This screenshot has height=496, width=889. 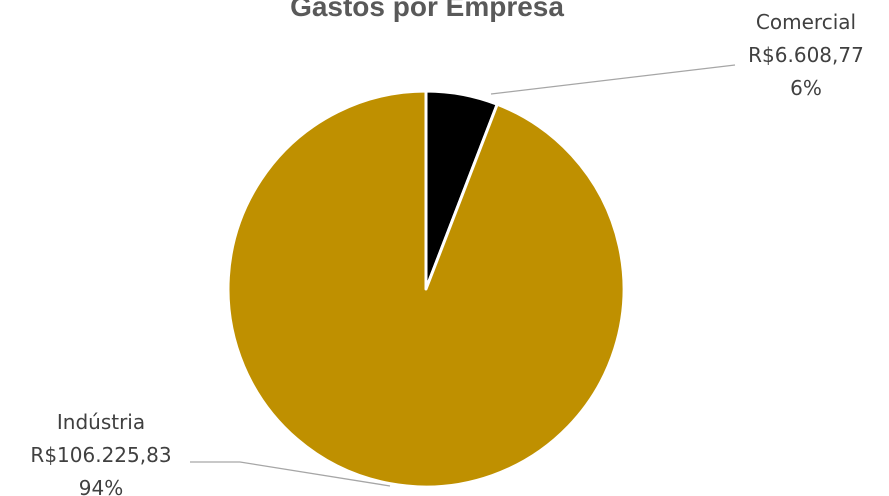 I want to click on slice-percent-comercial: 6%, so click(x=806, y=88).